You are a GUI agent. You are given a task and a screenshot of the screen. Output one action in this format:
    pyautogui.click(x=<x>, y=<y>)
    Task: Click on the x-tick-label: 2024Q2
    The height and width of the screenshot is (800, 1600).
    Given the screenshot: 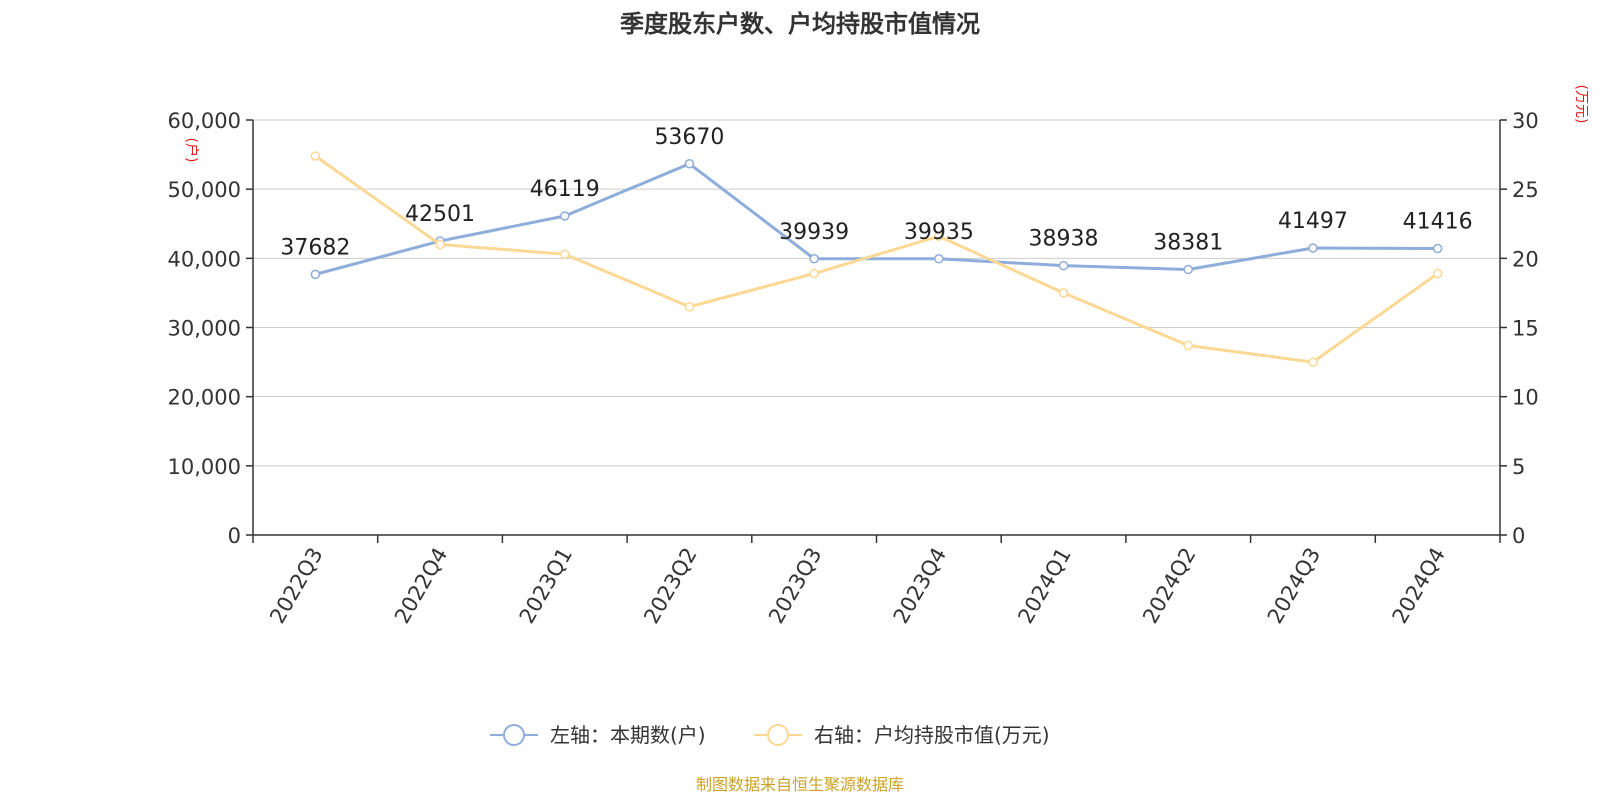 What is the action you would take?
    pyautogui.click(x=1169, y=586)
    